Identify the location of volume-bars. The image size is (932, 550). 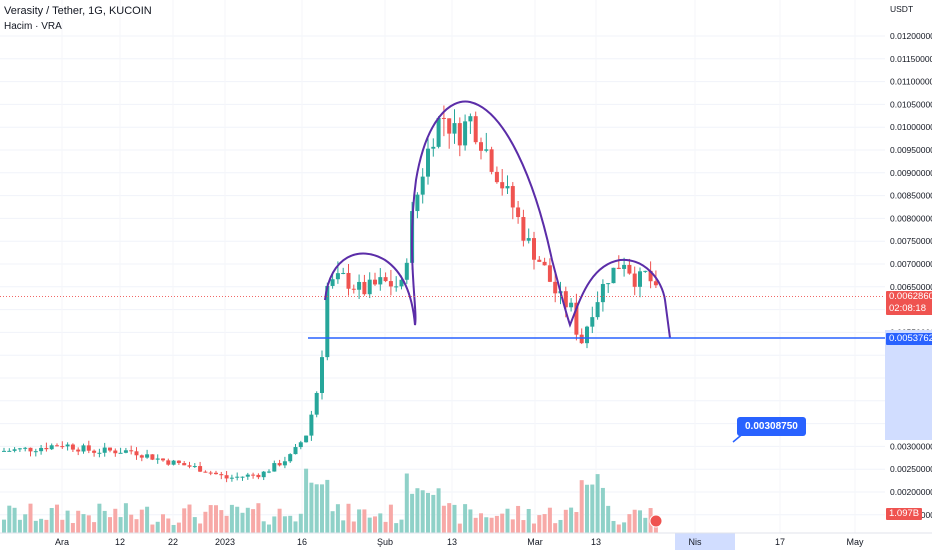
(330, 500).